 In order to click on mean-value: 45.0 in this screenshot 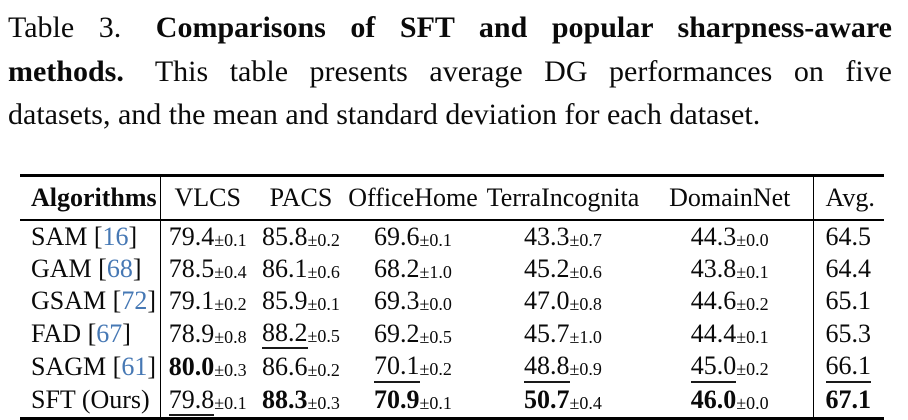, I will do `click(713, 367)`.